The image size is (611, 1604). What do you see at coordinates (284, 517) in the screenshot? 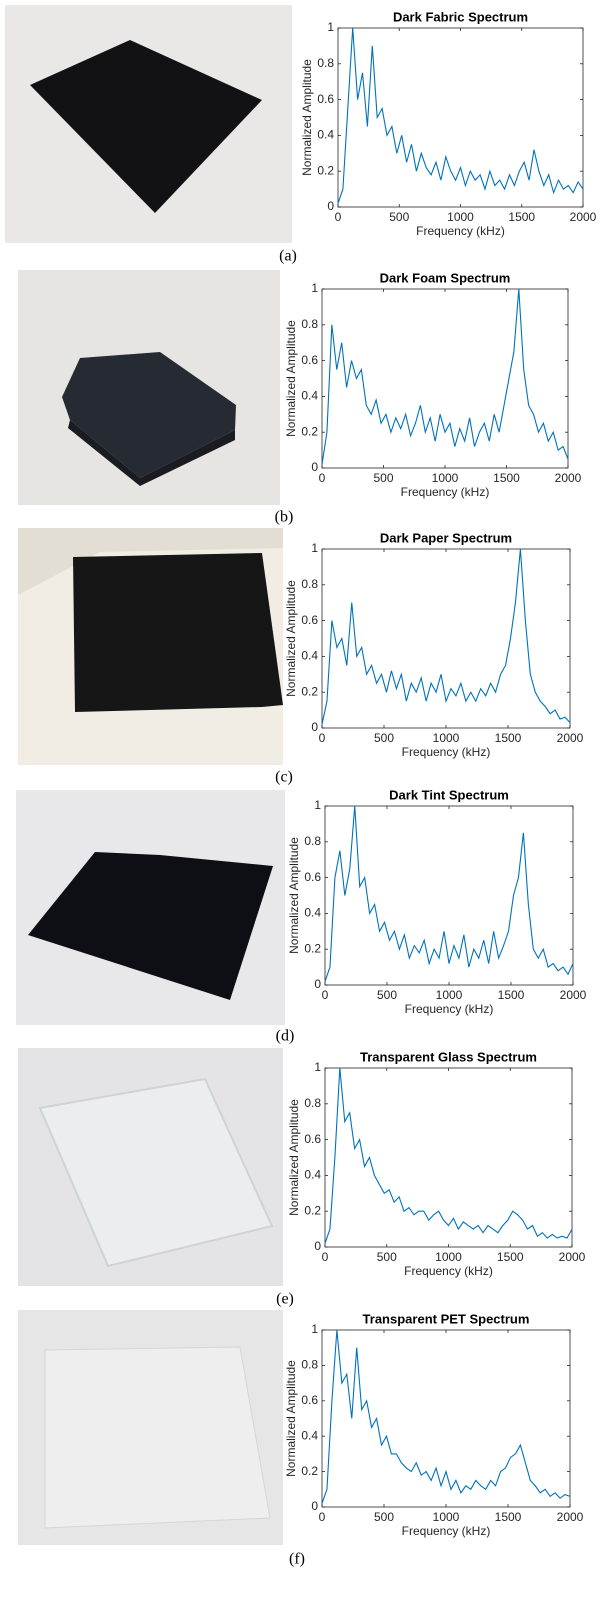
I see `panel-caption: (b)` at bounding box center [284, 517].